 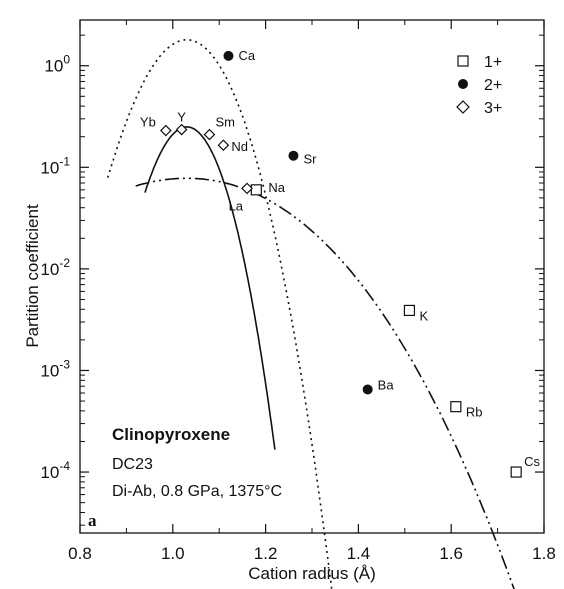 What do you see at coordinates (493, 108) in the screenshot?
I see `legend-label-3plus: 3+` at bounding box center [493, 108].